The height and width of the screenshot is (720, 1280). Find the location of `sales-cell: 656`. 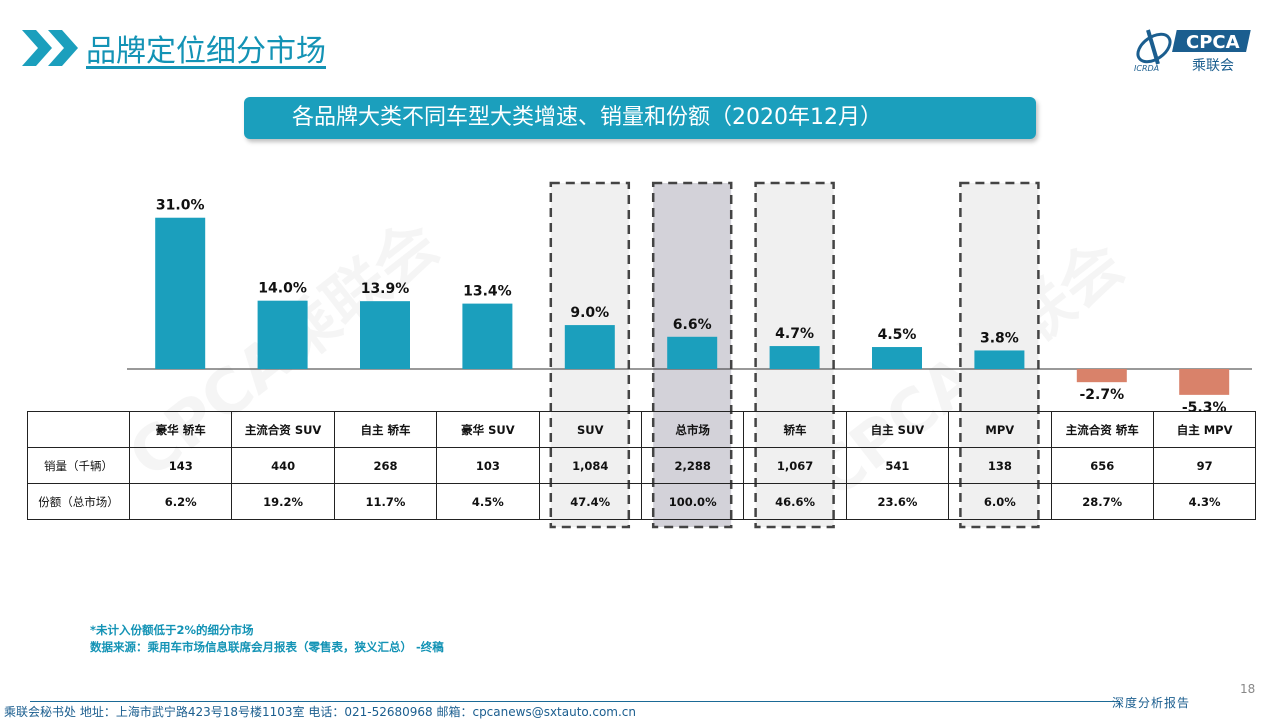

sales-cell: 656 is located at coordinates (1102, 465).